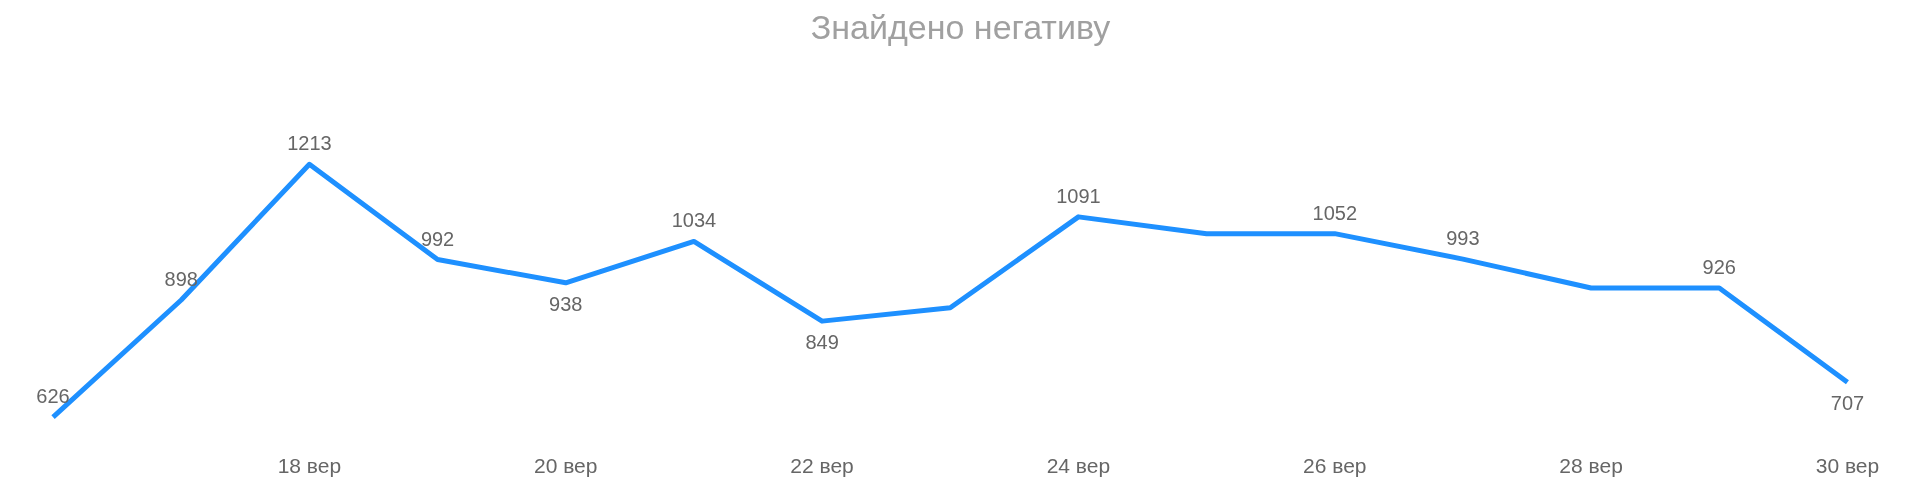  What do you see at coordinates (822, 342) in the screenshot?
I see `data-label: 849` at bounding box center [822, 342].